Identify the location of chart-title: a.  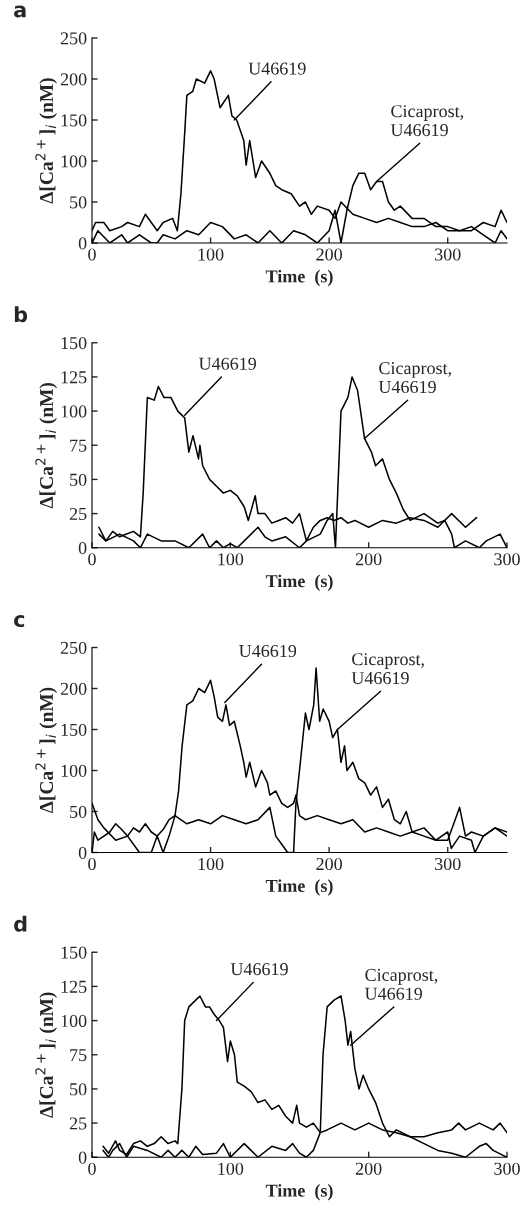
(20, 11).